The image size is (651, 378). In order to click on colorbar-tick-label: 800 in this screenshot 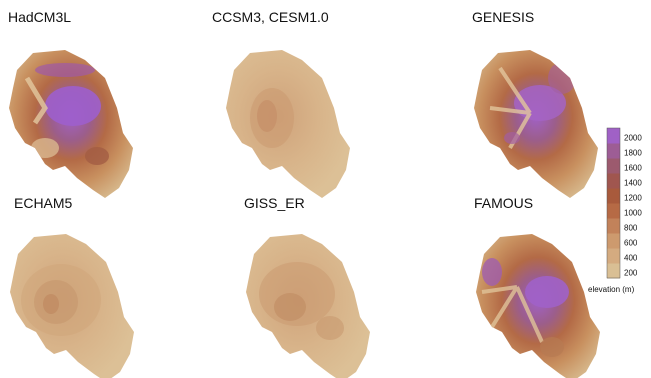, I will do `click(631, 228)`.